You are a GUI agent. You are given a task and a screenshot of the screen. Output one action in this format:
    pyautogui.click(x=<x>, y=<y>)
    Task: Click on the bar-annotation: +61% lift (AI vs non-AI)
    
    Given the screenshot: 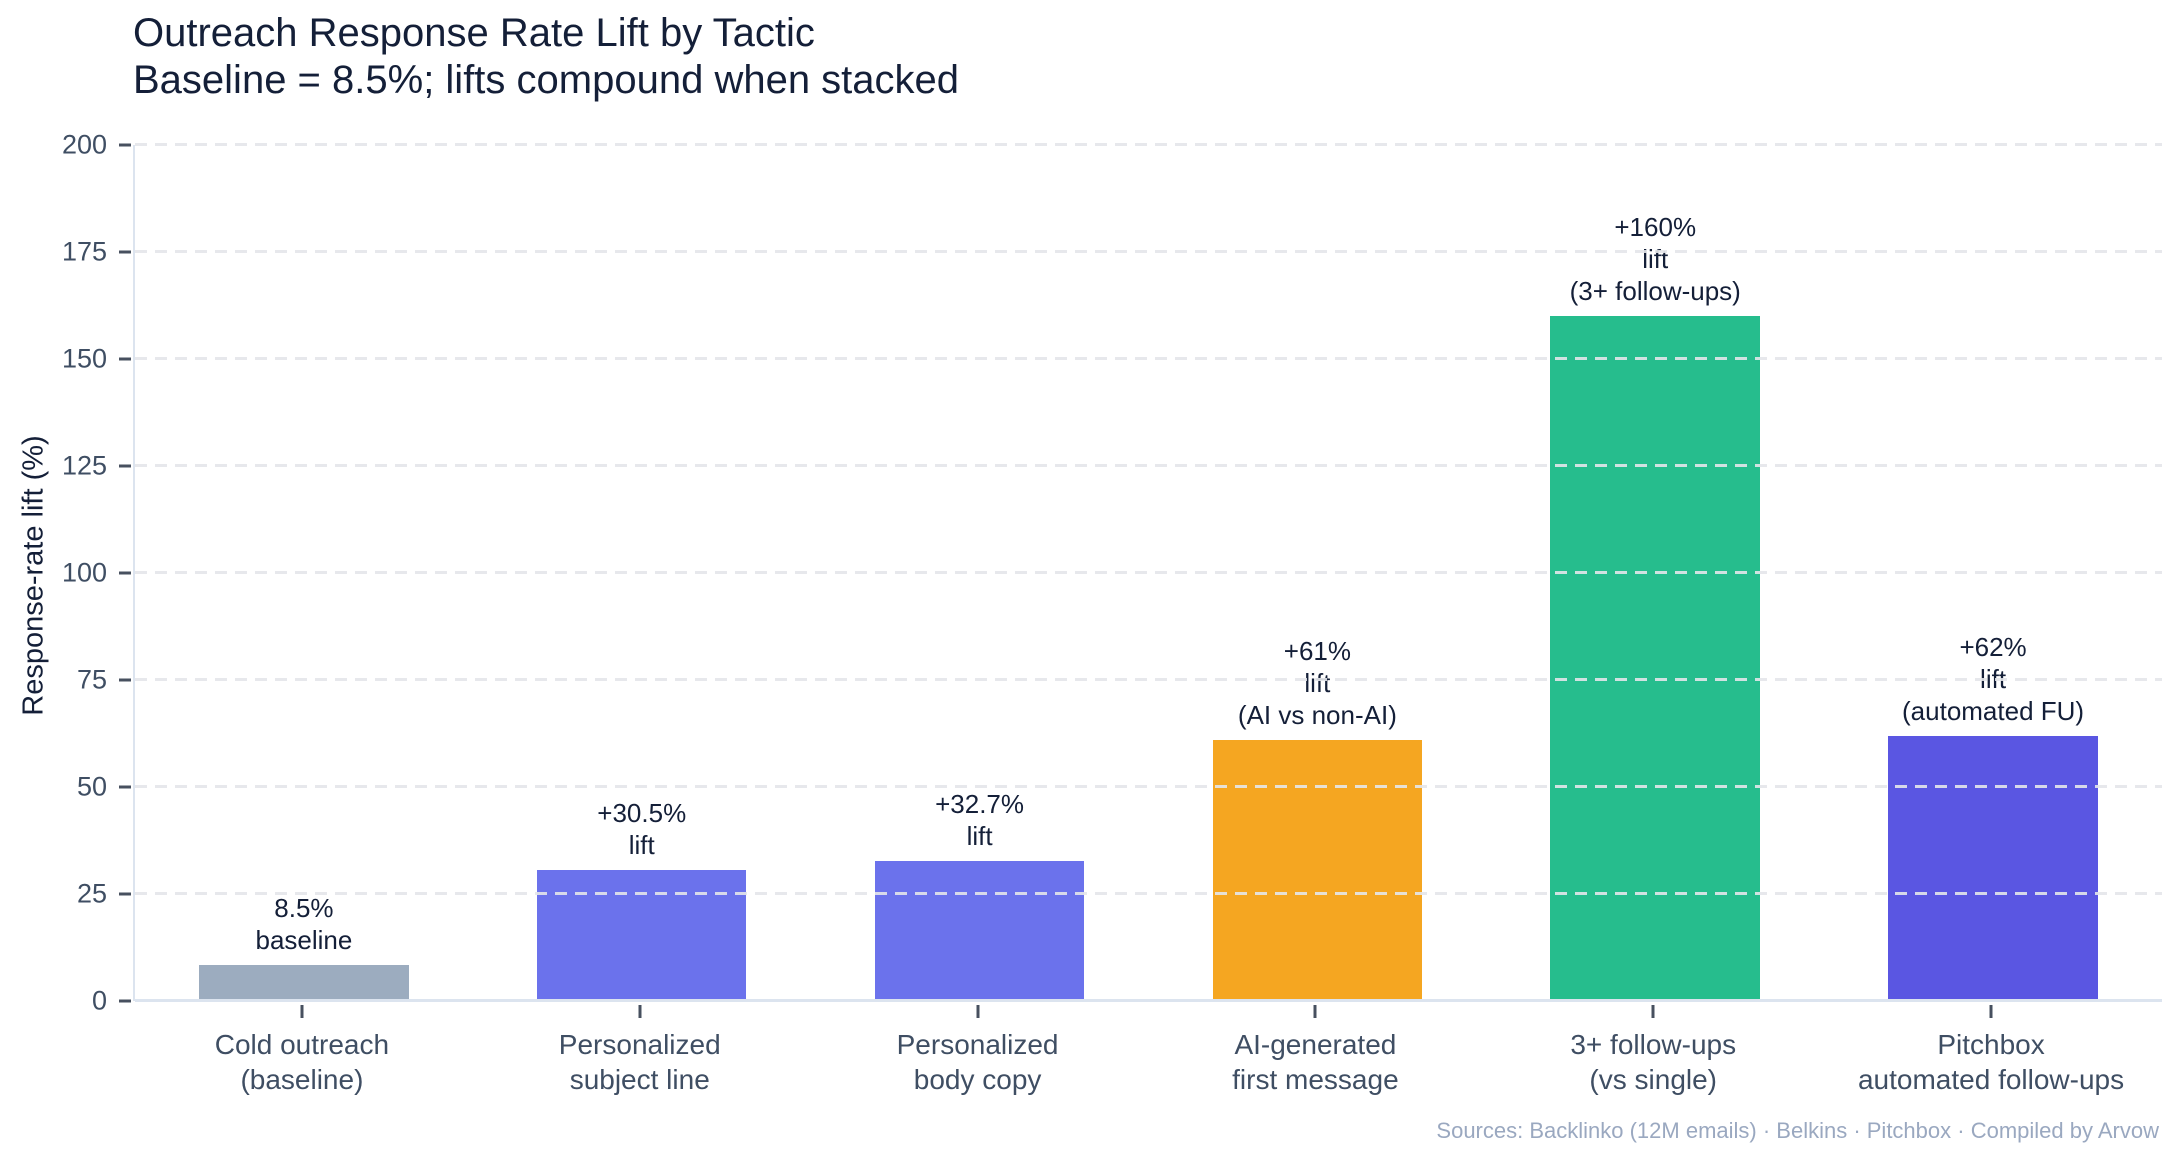 What is the action you would take?
    pyautogui.click(x=1317, y=682)
    